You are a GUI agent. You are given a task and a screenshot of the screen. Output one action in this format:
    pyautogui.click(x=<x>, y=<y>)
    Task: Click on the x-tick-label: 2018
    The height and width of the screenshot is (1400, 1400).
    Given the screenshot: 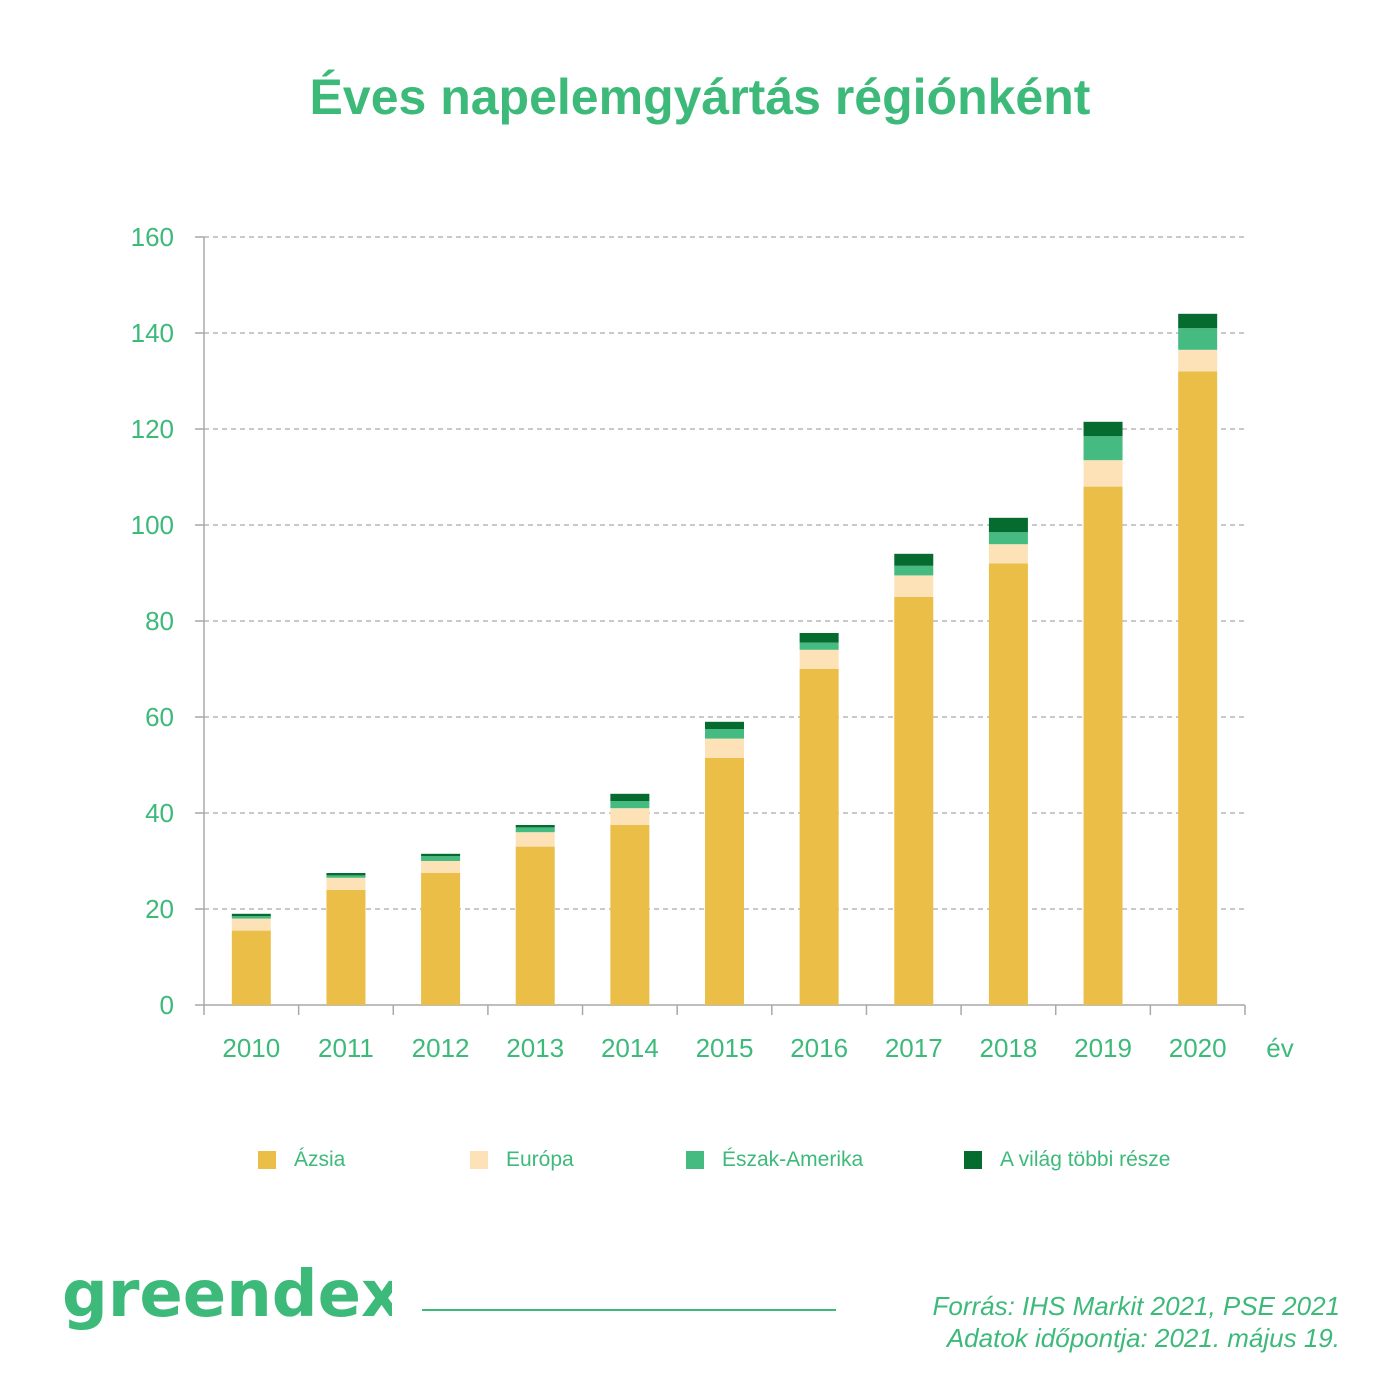 What is the action you would take?
    pyautogui.click(x=1008, y=1048)
    